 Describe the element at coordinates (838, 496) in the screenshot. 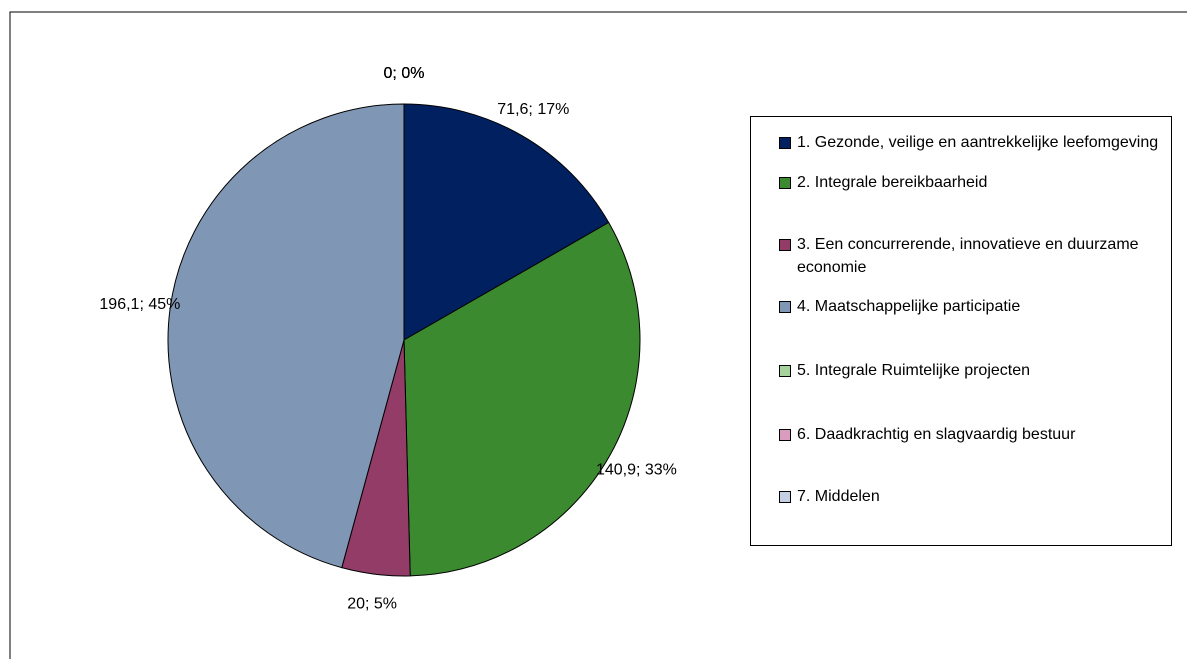

I see `legend-label: 7. Middelen` at that location.